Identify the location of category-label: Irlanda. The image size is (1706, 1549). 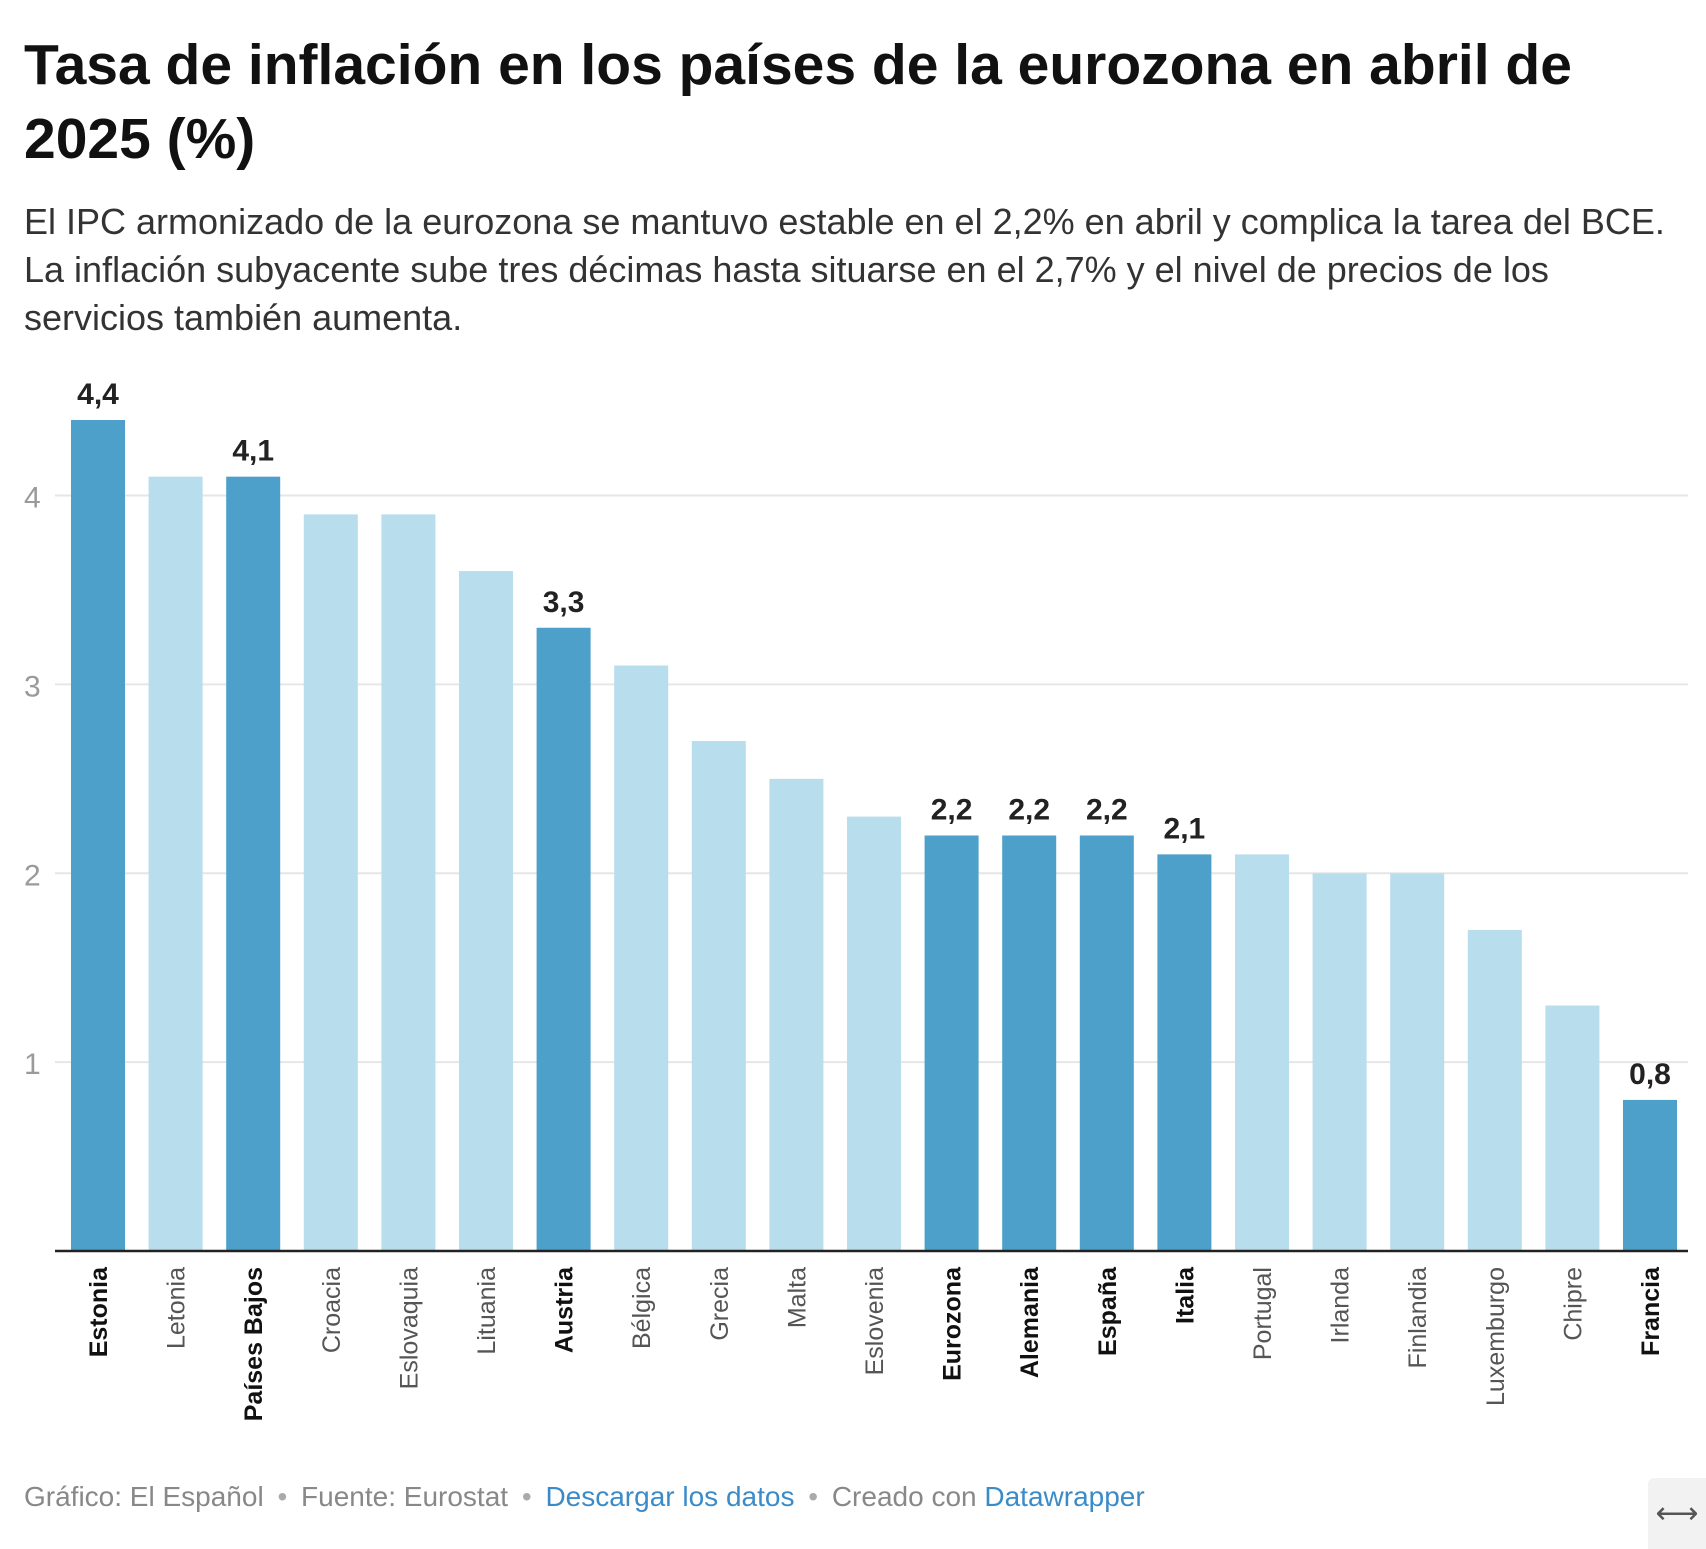
(1341, 1305).